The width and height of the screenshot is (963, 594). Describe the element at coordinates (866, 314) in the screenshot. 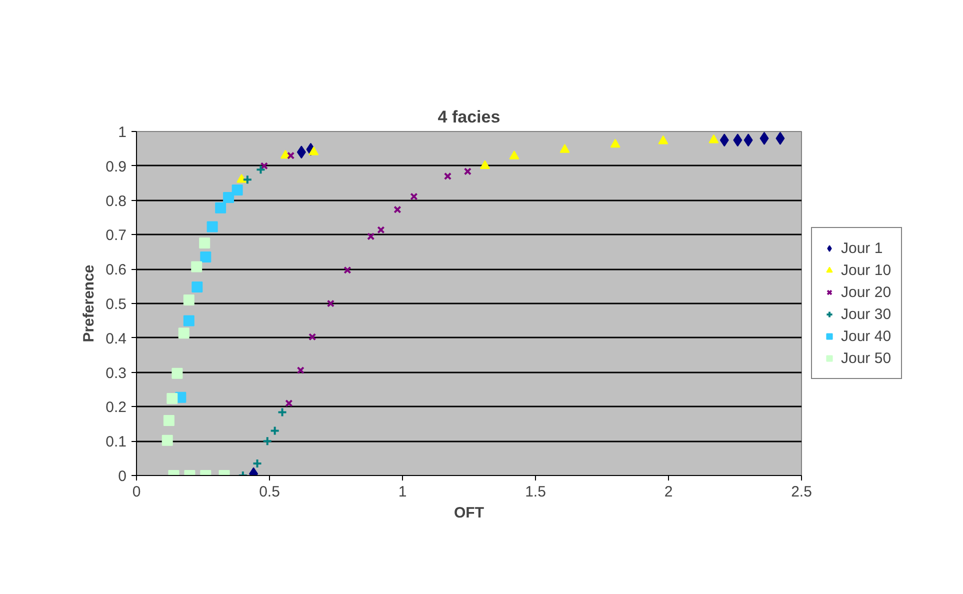

I see `legend-label: Jour 30` at that location.